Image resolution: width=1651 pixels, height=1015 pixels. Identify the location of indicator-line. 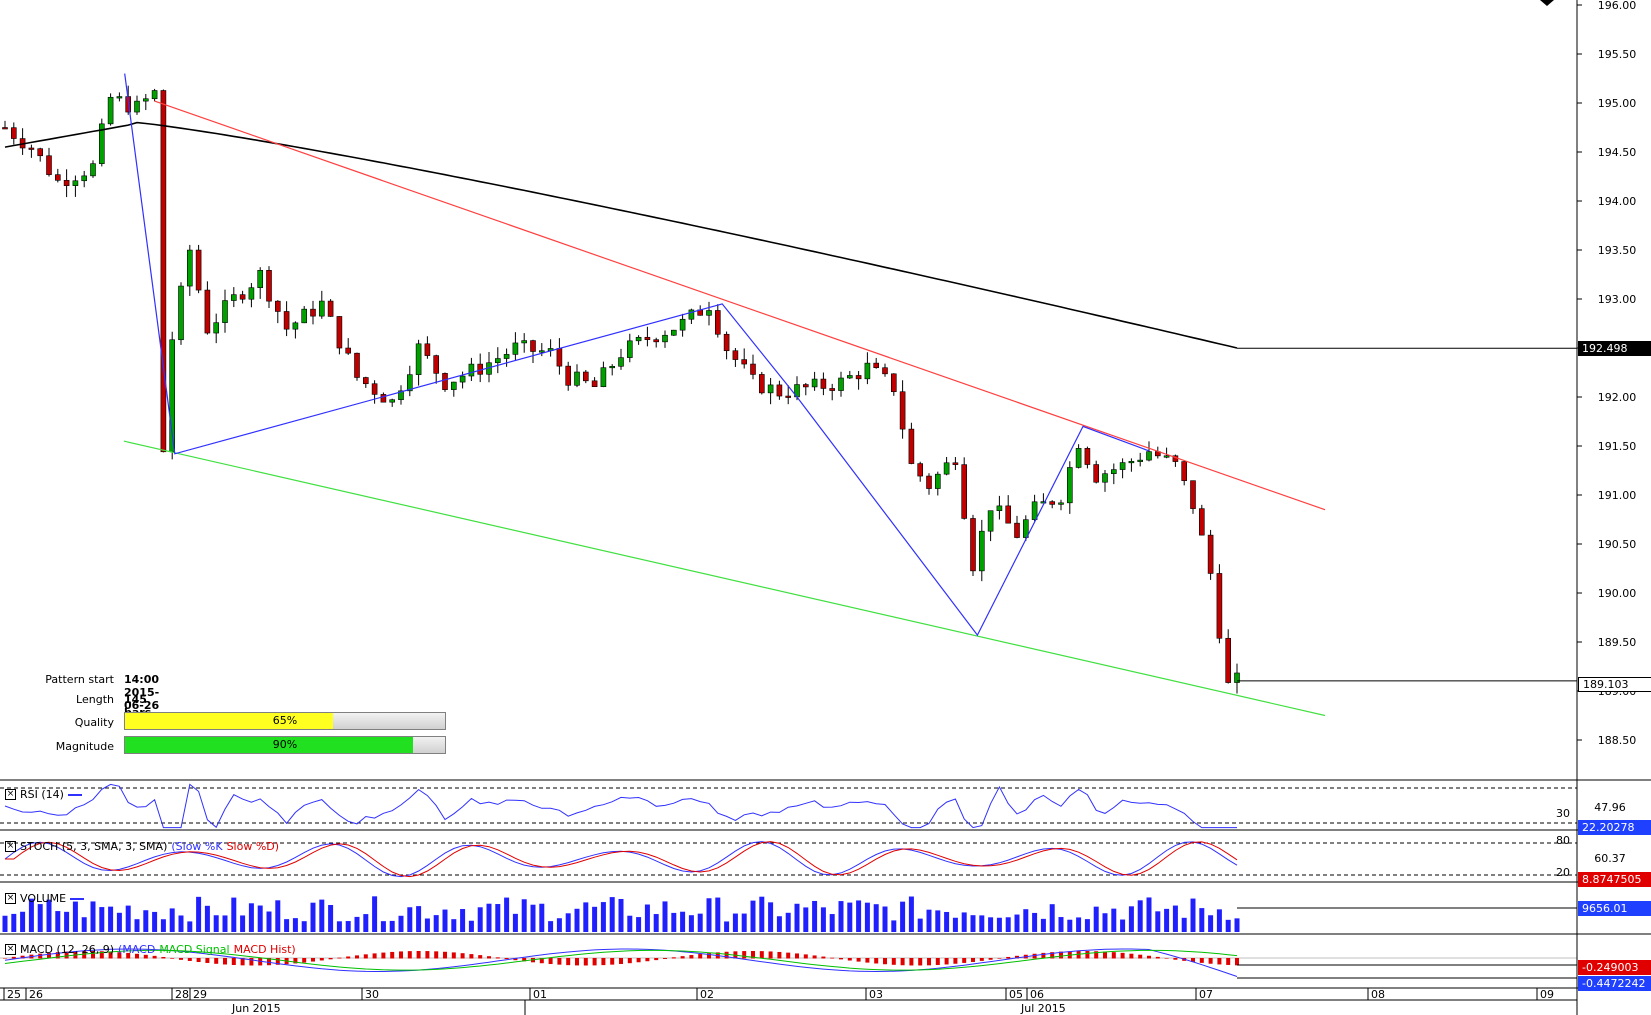
(621, 960).